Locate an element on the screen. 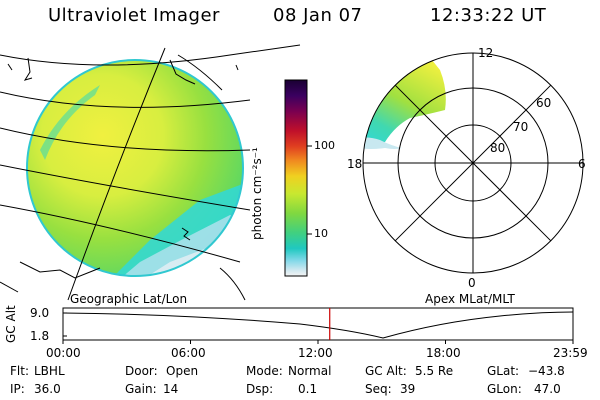  ip-value: 36.0 is located at coordinates (47, 389).